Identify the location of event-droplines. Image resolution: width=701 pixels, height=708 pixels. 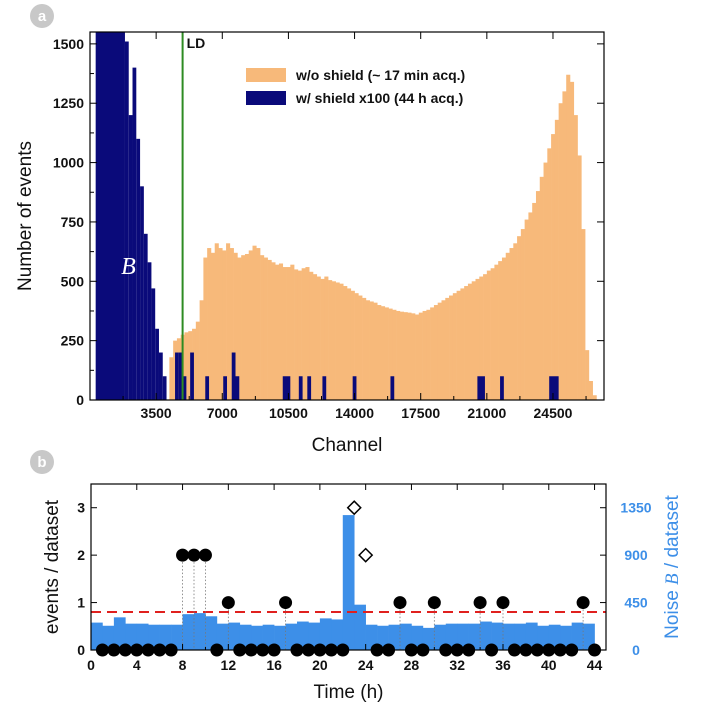
(383, 602).